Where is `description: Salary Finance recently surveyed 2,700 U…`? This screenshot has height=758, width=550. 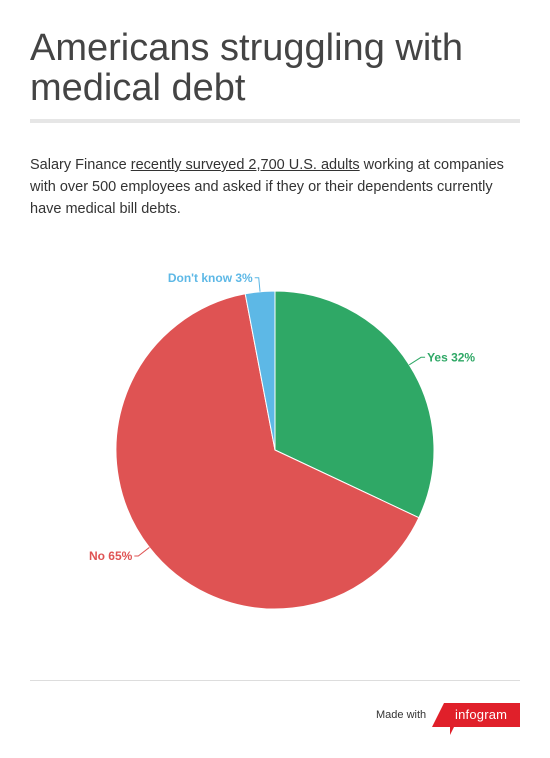 description: Salary Finance recently surveyed 2,700 U… is located at coordinates (275, 187).